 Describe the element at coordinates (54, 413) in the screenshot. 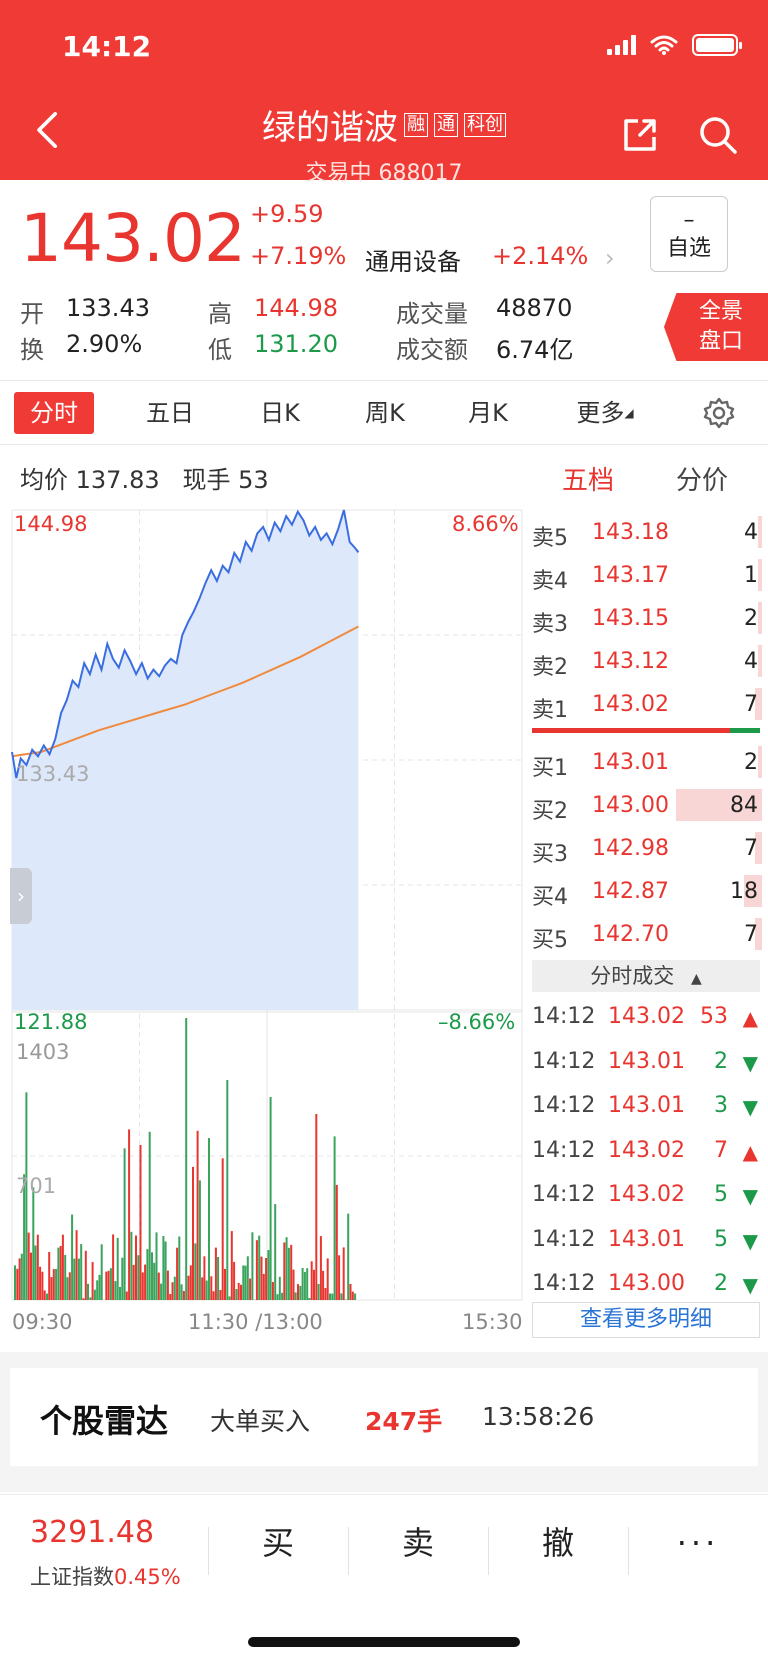

I see `tab-intraday: 分时` at that location.